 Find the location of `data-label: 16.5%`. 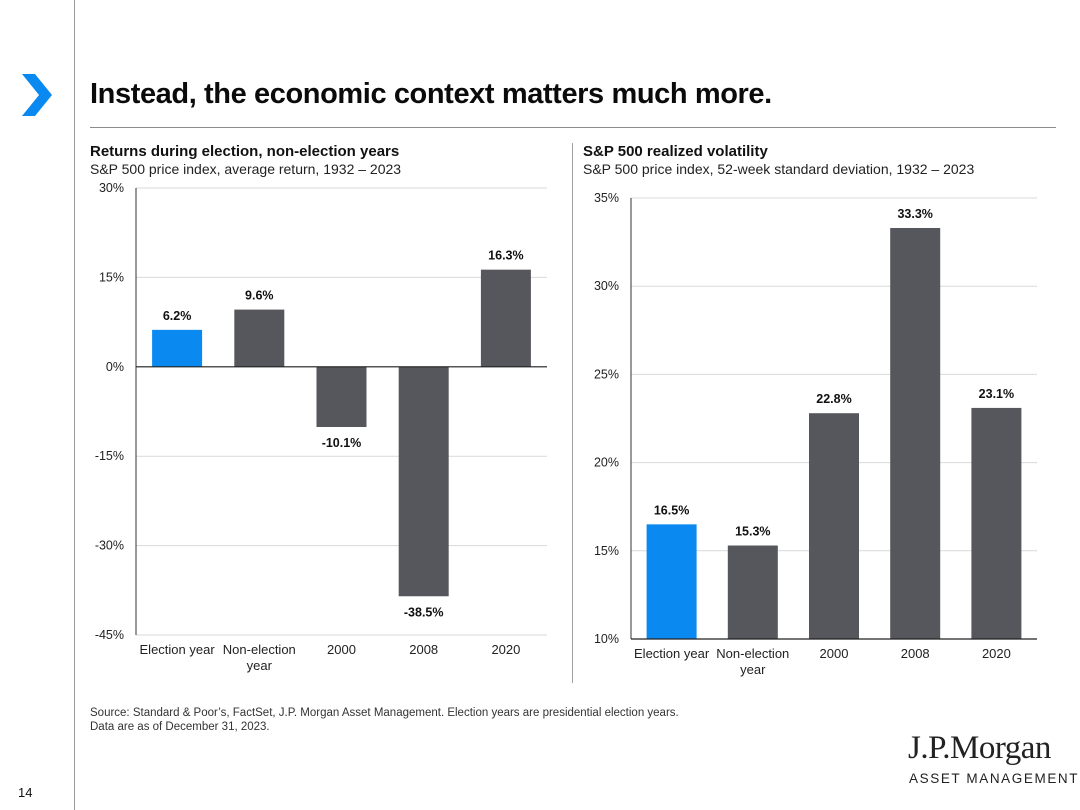

data-label: 16.5% is located at coordinates (671, 510).